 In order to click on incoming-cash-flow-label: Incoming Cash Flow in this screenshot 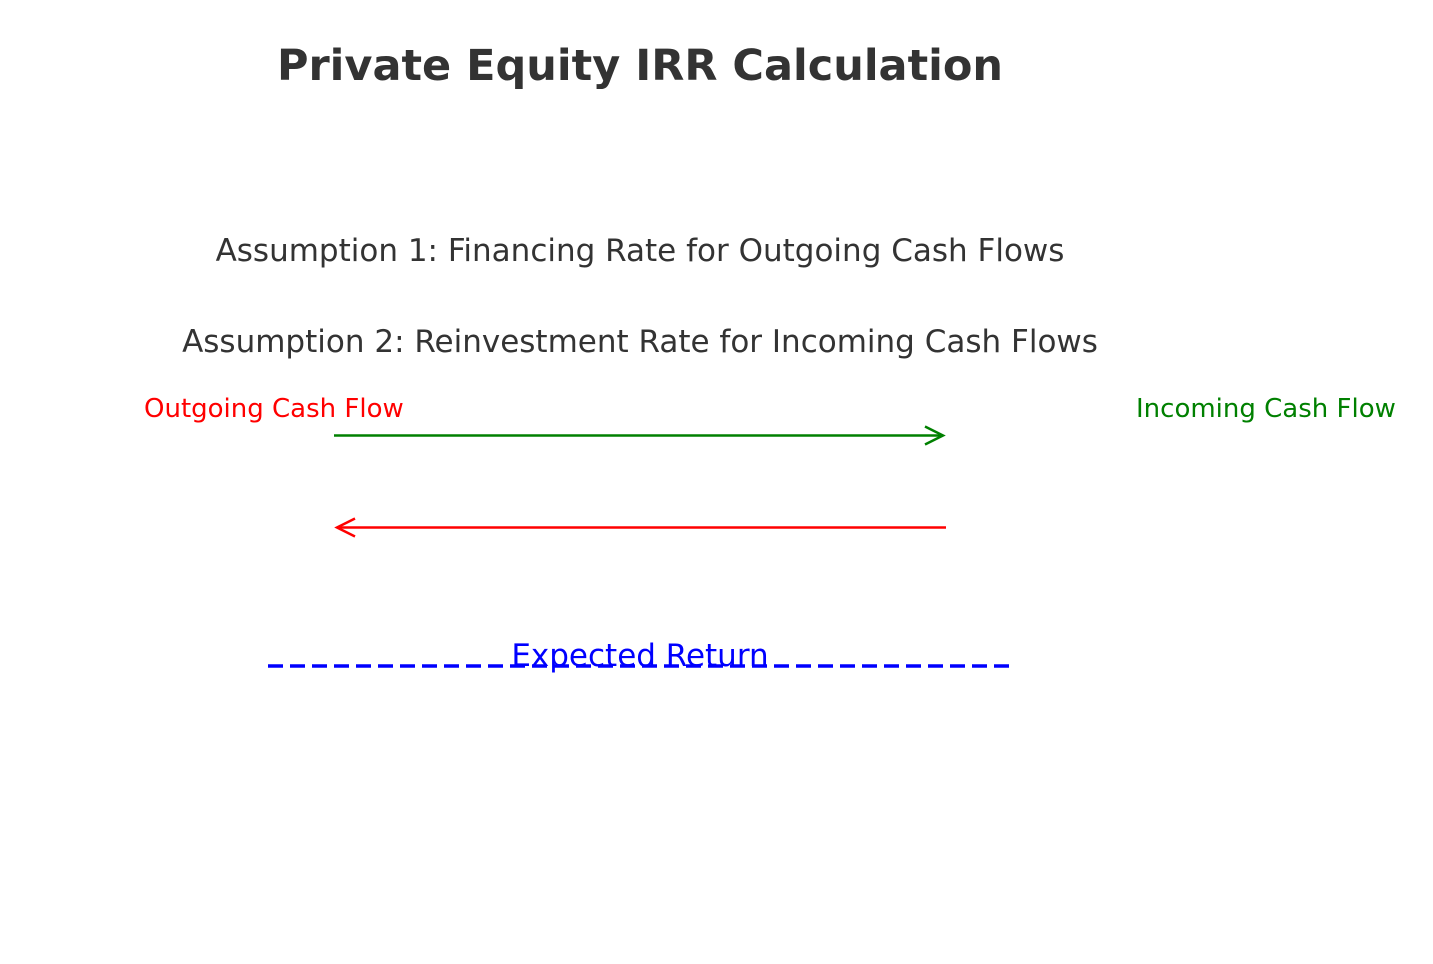, I will do `click(1266, 409)`.